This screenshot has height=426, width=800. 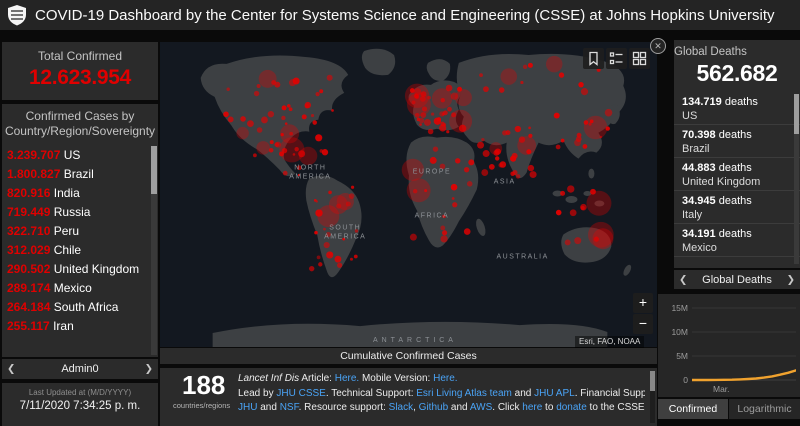 What do you see at coordinates (29, 307) in the screenshot?
I see `case-count: 264.184` at bounding box center [29, 307].